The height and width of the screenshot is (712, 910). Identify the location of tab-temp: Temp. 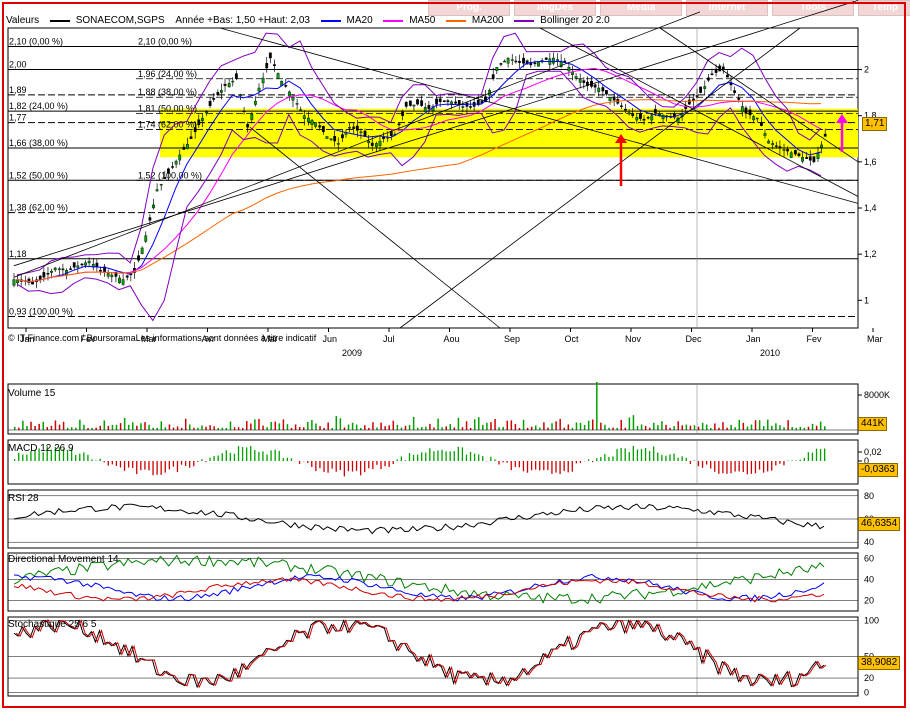
(884, 8).